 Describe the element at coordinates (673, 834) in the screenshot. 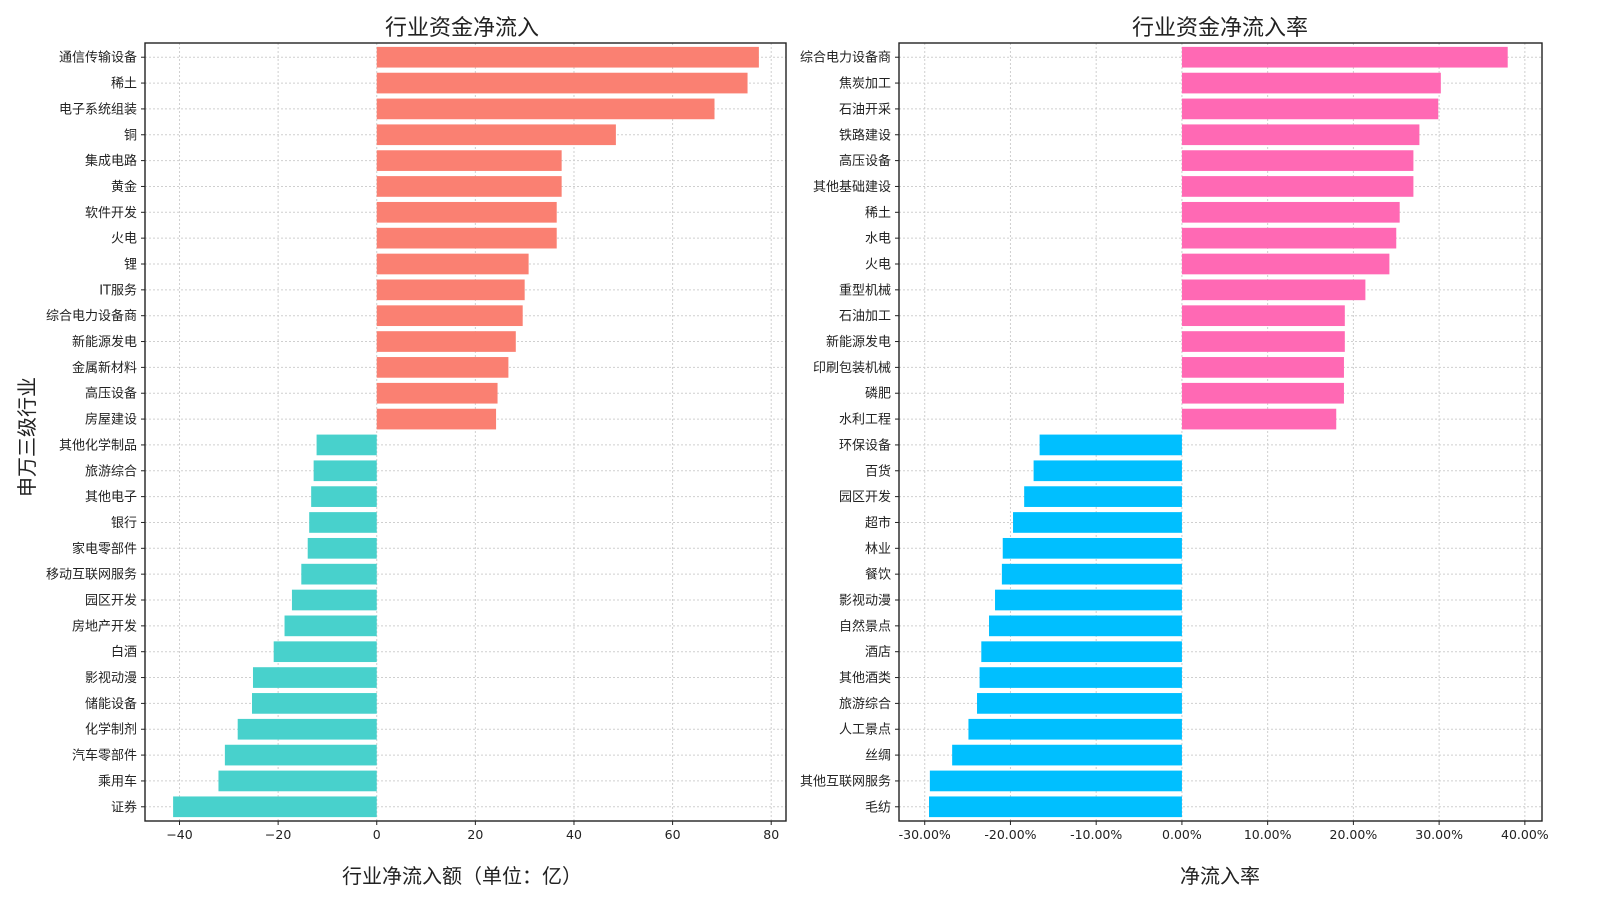

I see `x-tick-label: 60` at that location.